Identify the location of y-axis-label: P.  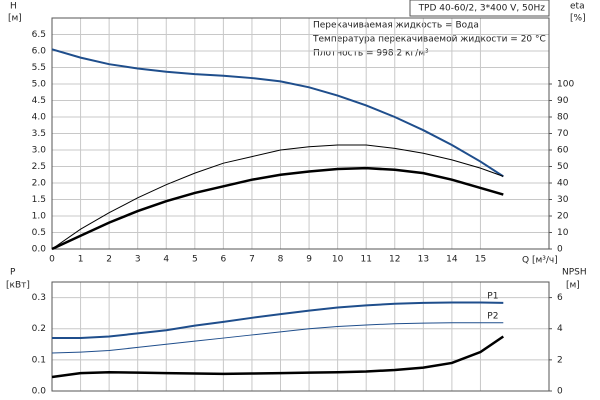
(13, 273).